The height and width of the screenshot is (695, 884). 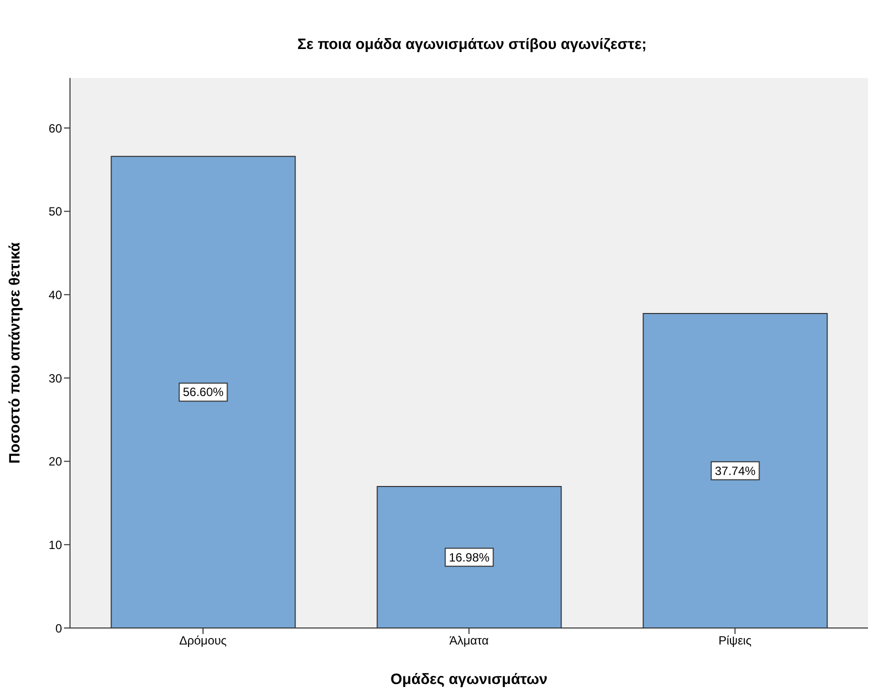 What do you see at coordinates (15, 353) in the screenshot?
I see `y-axis-title: Ποσοστό που απάντησε θετικά` at bounding box center [15, 353].